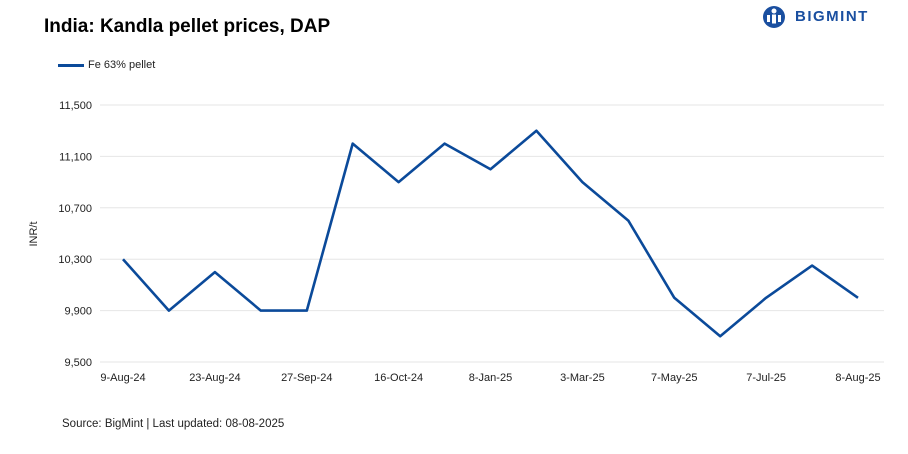 The width and height of the screenshot is (908, 454). I want to click on x-tick-label: 7-May-25, so click(674, 378).